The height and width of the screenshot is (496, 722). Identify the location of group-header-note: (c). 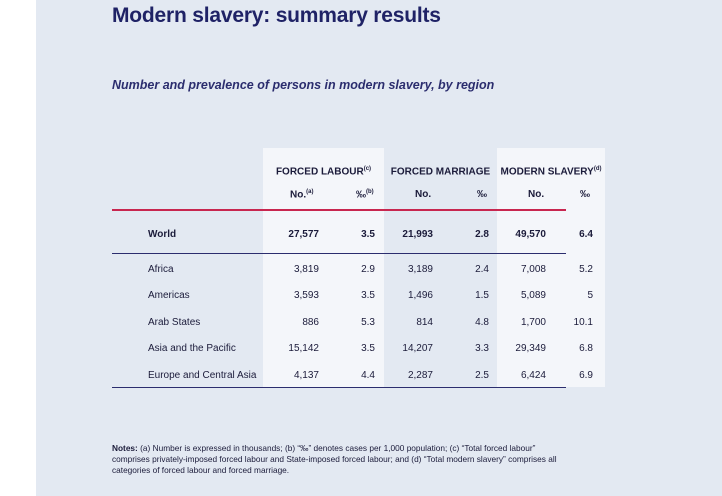
(367, 169).